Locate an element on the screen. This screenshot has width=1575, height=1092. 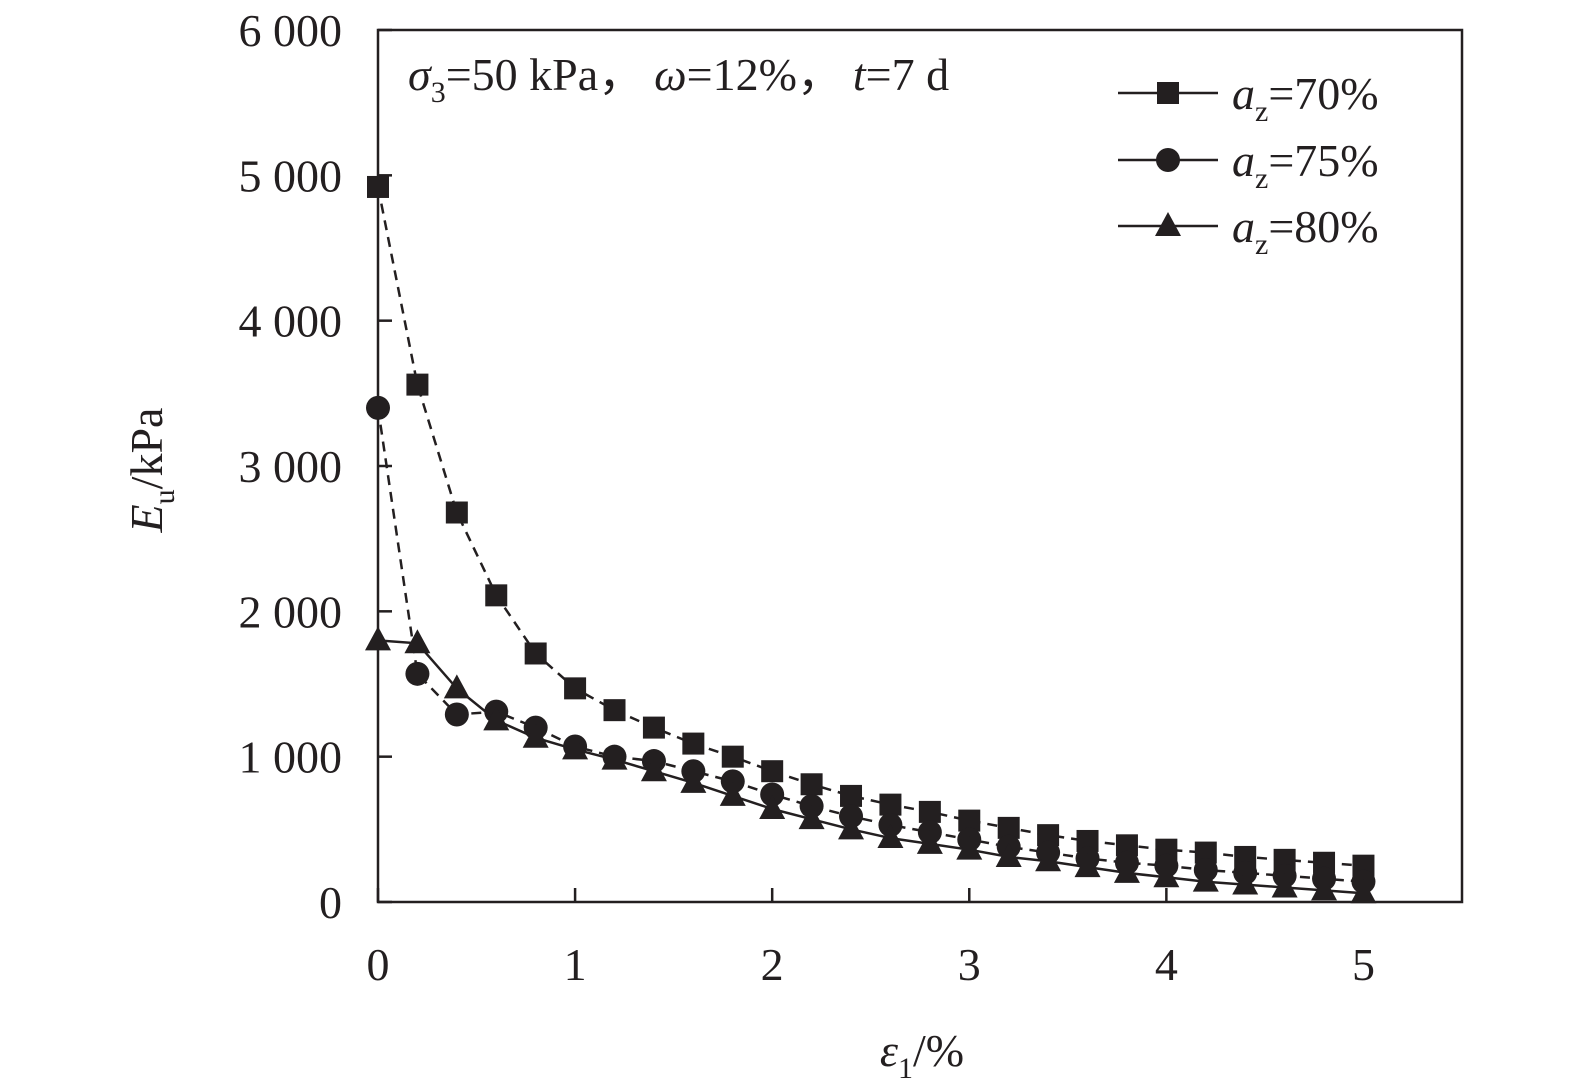
condition-annotation: σ3=50 kPa， ω=12%， t=7 d is located at coordinates (678, 79).